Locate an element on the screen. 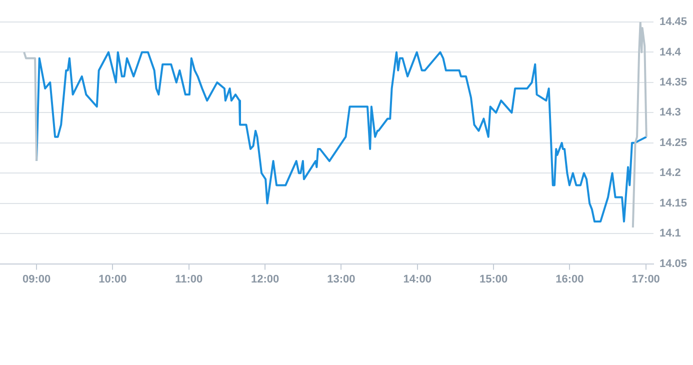 This screenshot has height=365, width=693. y-tick-label: 14.2 is located at coordinates (670, 173).